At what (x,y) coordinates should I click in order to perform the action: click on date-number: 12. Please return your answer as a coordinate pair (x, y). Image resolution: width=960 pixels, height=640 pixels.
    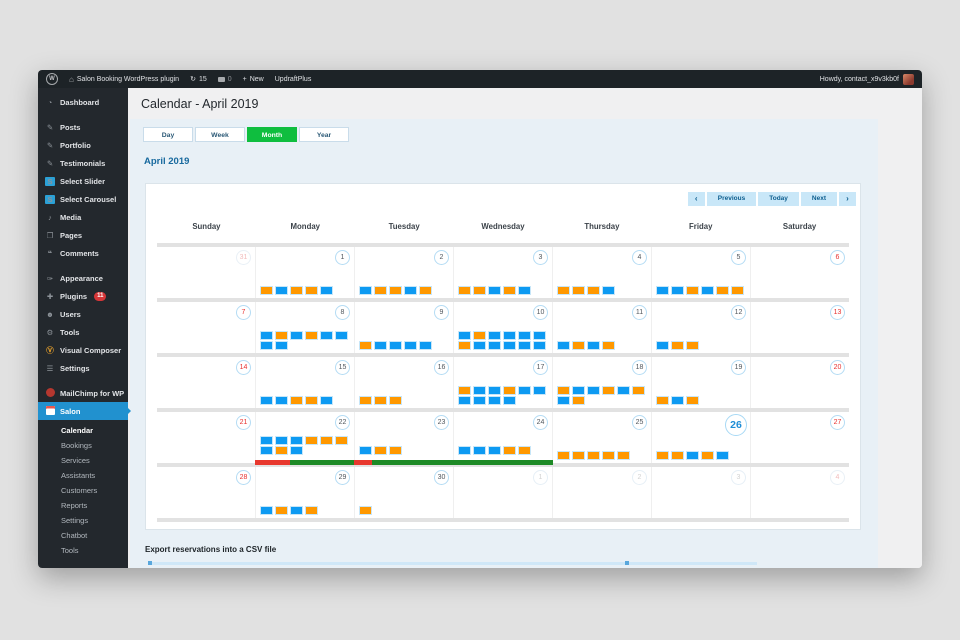
    Looking at the image, I should click on (738, 312).